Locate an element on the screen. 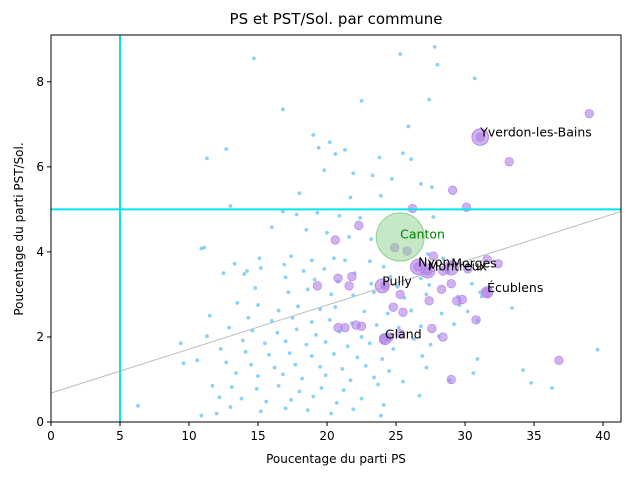  y-tick-label: 0 is located at coordinates (40, 422).